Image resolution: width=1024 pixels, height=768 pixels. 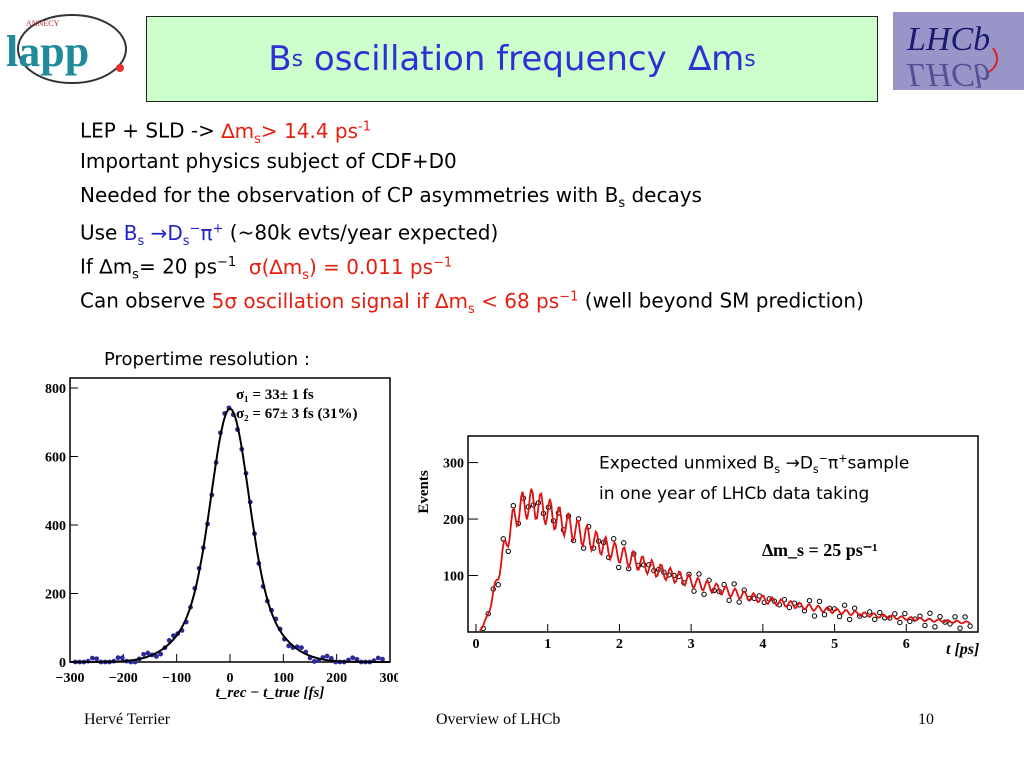 I want to click on slide-number: 10, so click(x=926, y=719).